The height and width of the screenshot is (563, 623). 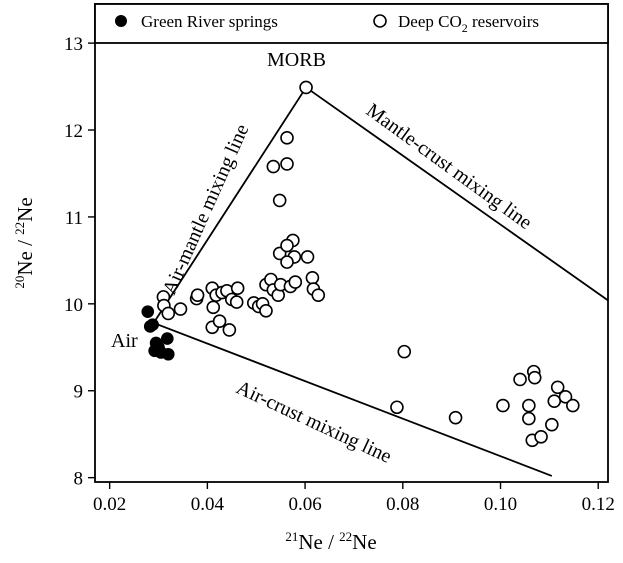 What do you see at coordinates (121, 21) in the screenshot?
I see `legend-marker-green-river` at bounding box center [121, 21].